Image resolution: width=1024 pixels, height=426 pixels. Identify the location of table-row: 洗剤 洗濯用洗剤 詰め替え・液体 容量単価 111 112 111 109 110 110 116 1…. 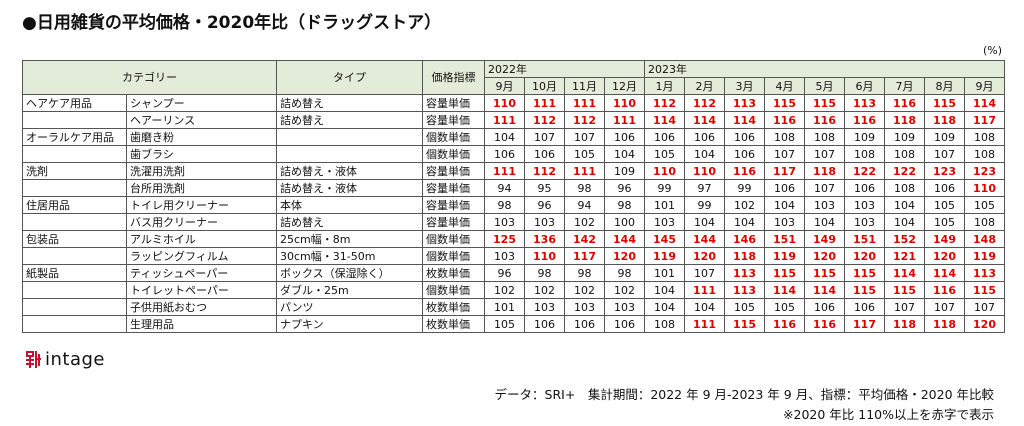
(514, 171).